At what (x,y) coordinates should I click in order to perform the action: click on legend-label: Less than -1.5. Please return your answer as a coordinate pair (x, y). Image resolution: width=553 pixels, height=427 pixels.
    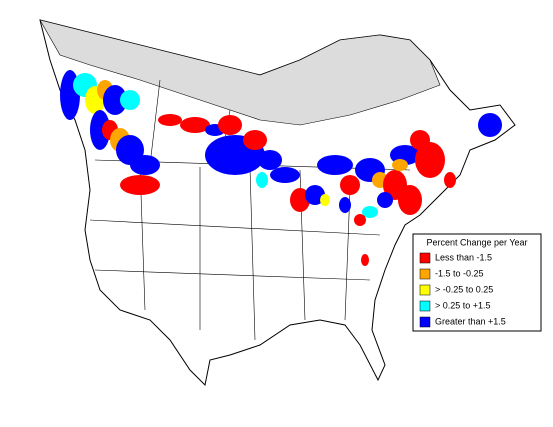
    Looking at the image, I should click on (463, 257).